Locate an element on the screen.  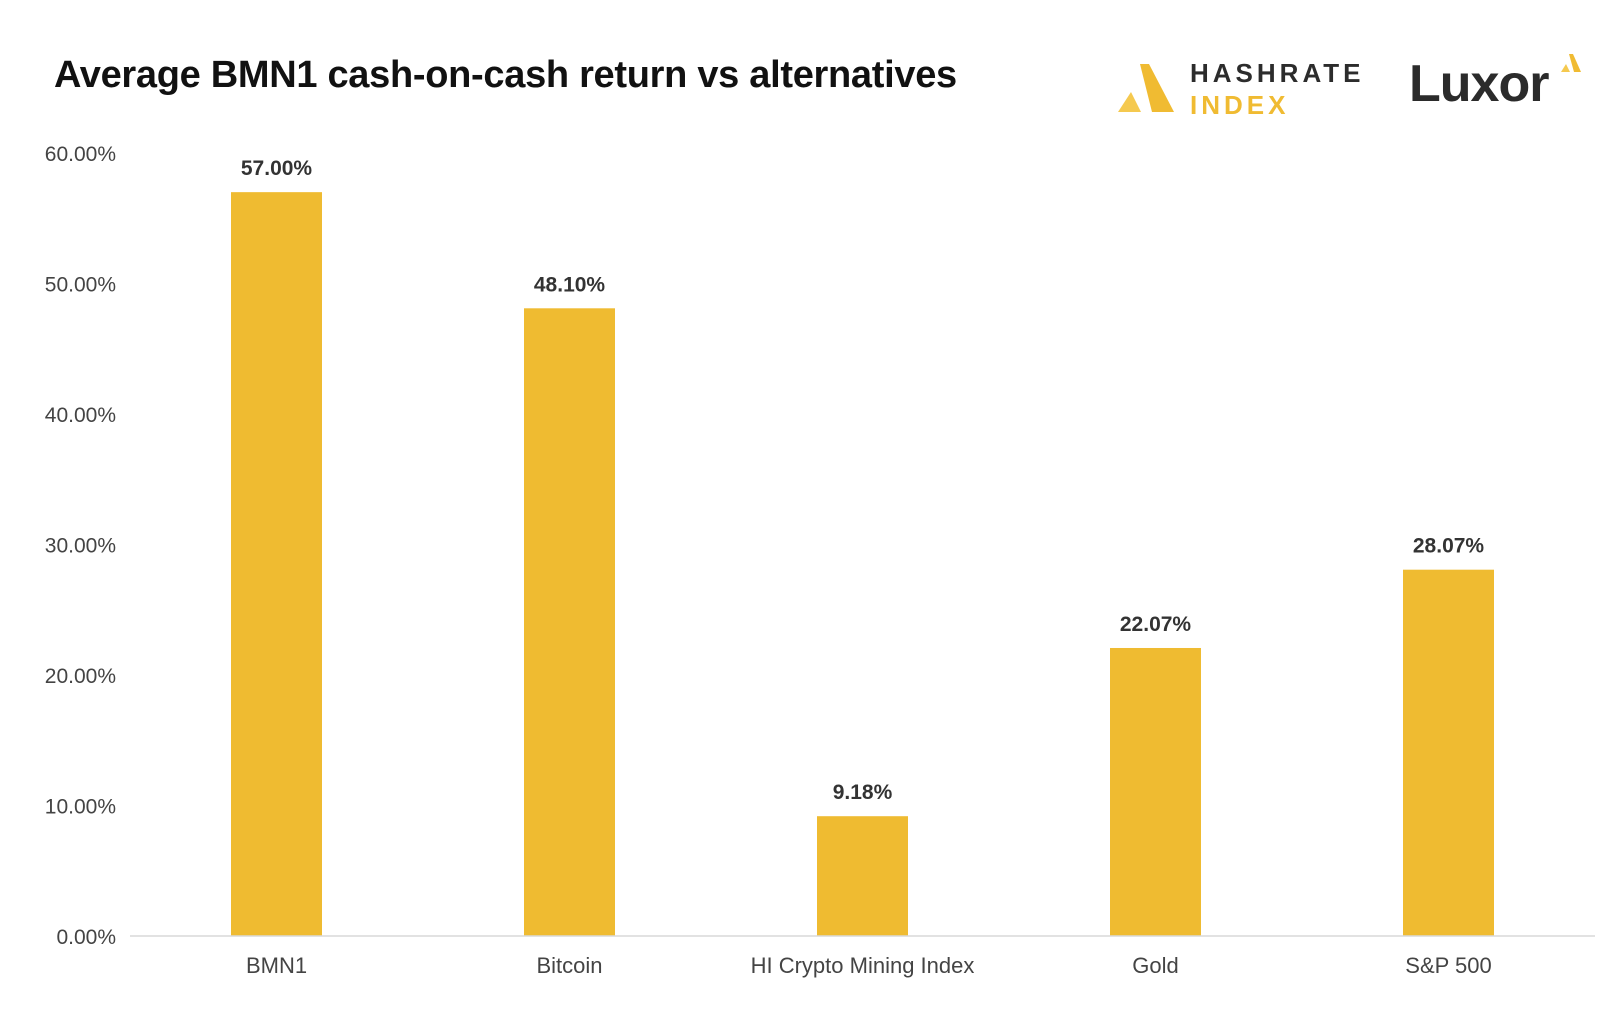
luxor-logo: Luxor is located at coordinates (1496, 87).